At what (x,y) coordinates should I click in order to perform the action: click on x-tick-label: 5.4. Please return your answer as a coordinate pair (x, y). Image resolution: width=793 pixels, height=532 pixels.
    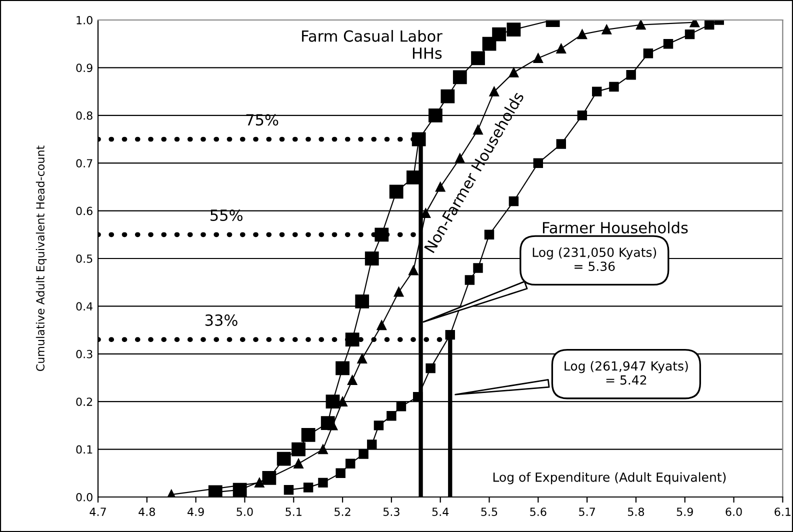
    Looking at the image, I should click on (440, 512).